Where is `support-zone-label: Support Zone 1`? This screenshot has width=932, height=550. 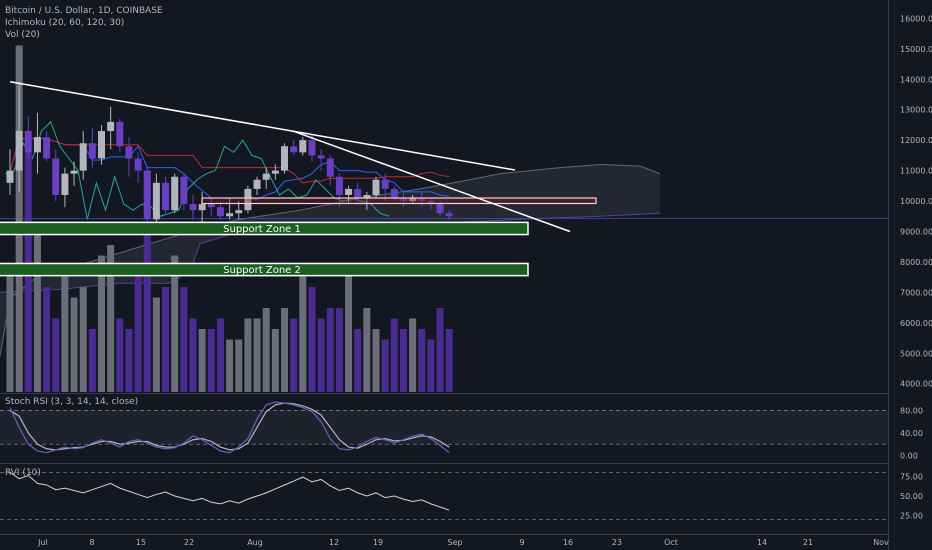
support-zone-label: Support Zone 1 is located at coordinates (262, 229).